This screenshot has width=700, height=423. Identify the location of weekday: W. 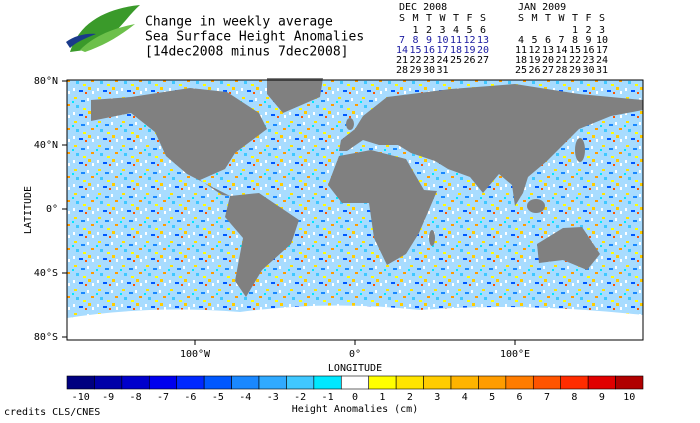
(561, 18).